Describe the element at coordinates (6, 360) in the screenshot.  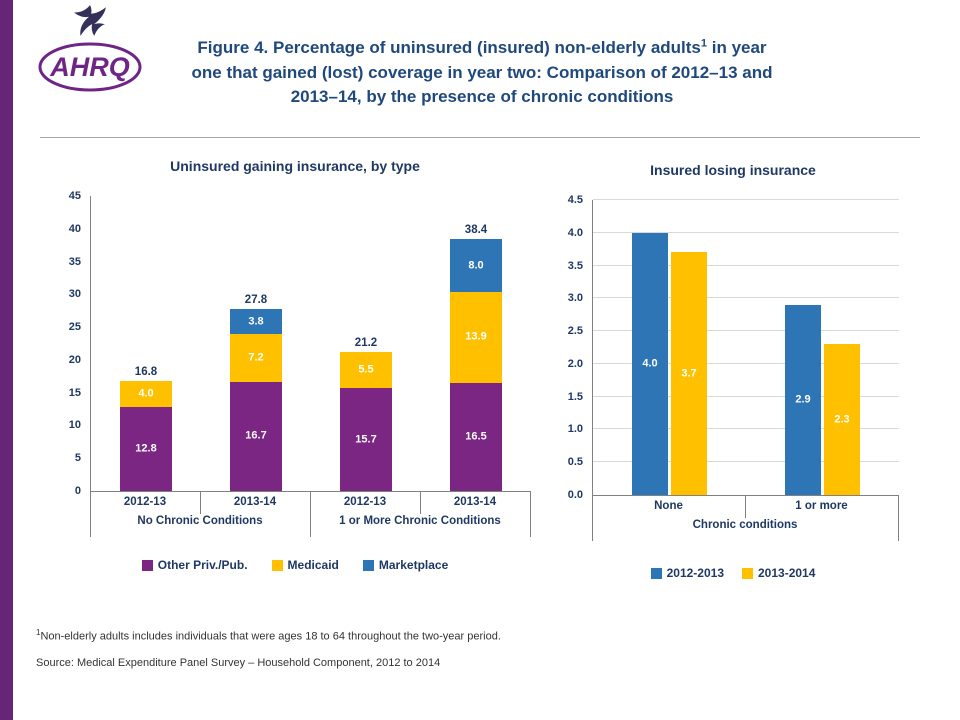
I see `left-edge-stripe` at that location.